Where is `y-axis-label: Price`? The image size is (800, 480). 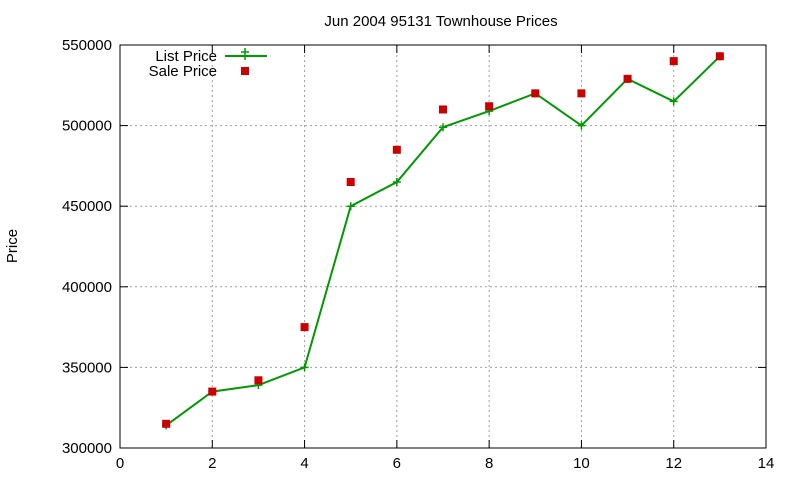 y-axis-label: Price is located at coordinates (12, 246).